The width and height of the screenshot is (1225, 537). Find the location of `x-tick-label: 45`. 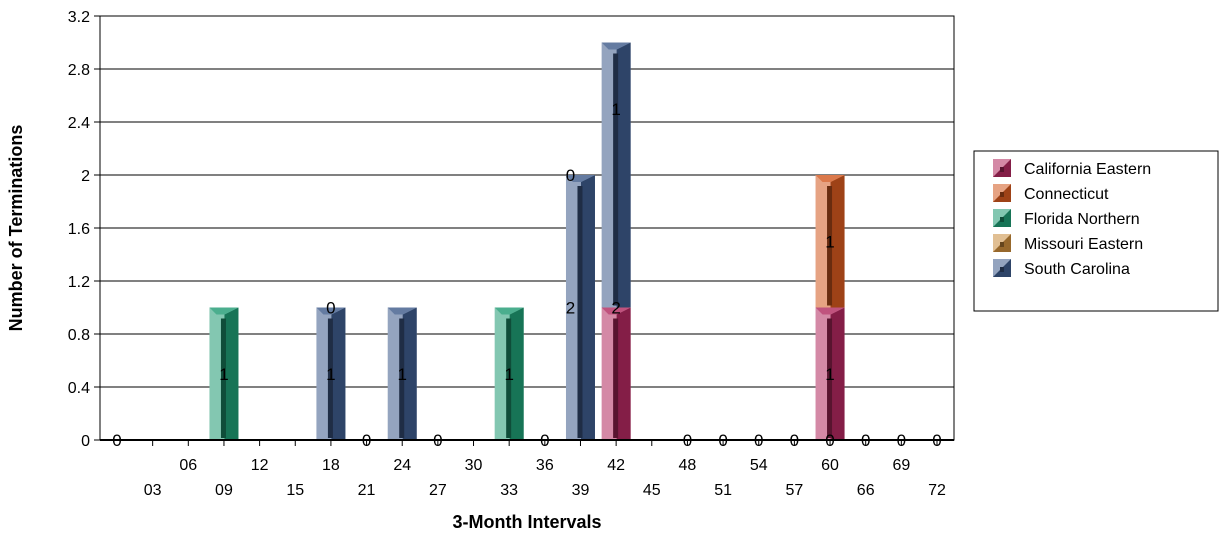

x-tick-label: 45 is located at coordinates (652, 490).